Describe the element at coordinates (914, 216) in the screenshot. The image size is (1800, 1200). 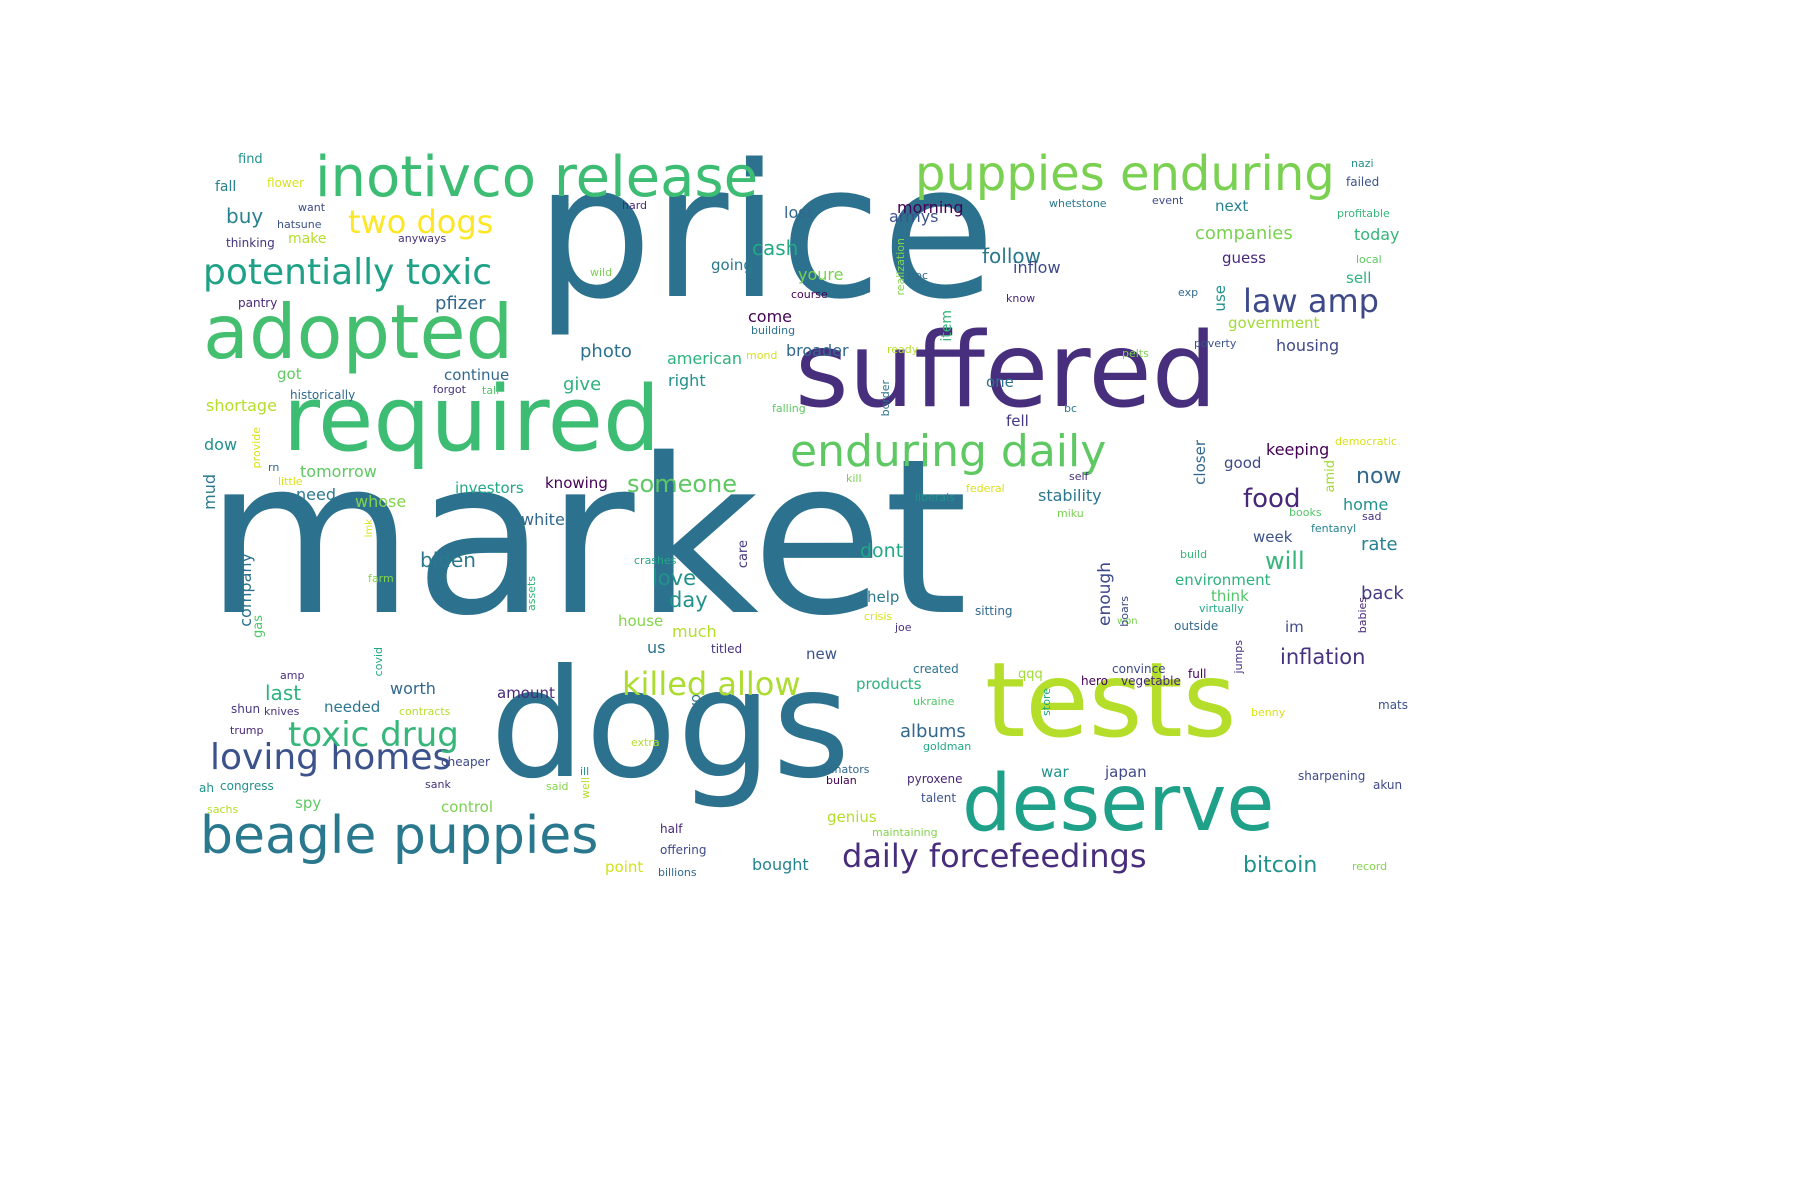
I see `word-armys: armys` at that location.